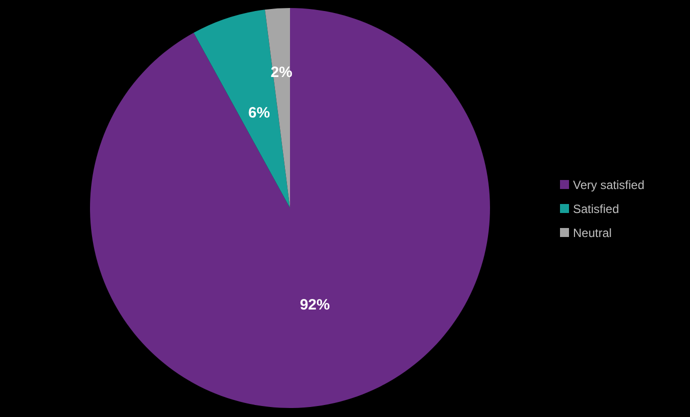 The height and width of the screenshot is (417, 690). I want to click on data-label: 6%, so click(259, 113).